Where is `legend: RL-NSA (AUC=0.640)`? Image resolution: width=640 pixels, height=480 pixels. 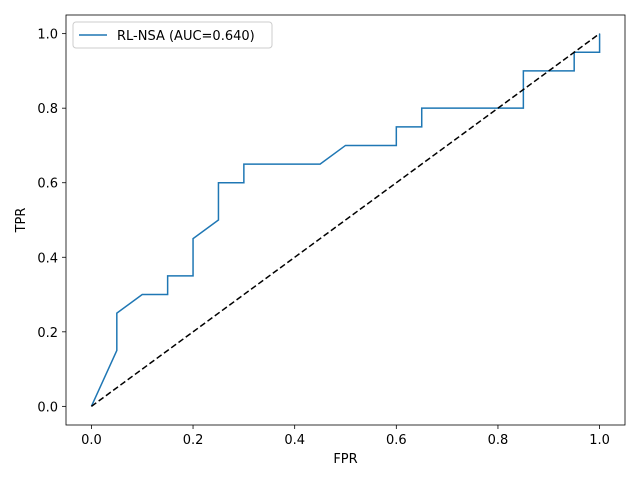
legend: RL-NSA (AUC=0.640) is located at coordinates (172, 35).